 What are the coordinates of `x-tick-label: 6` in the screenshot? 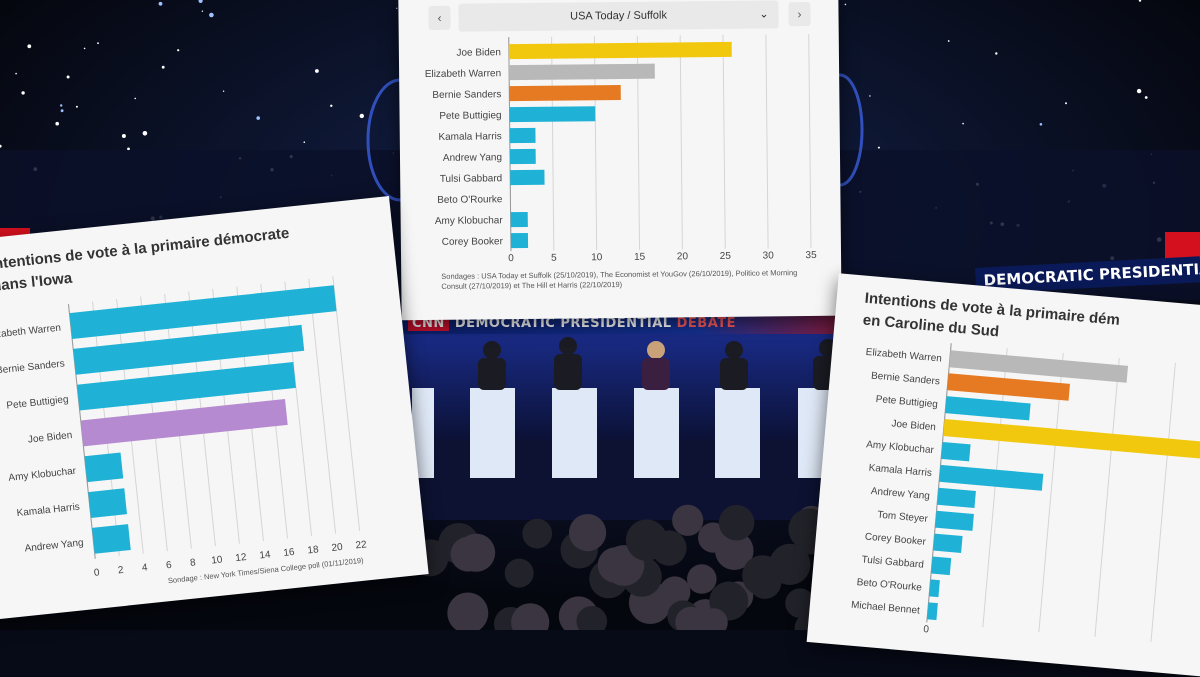 It's located at (169, 566).